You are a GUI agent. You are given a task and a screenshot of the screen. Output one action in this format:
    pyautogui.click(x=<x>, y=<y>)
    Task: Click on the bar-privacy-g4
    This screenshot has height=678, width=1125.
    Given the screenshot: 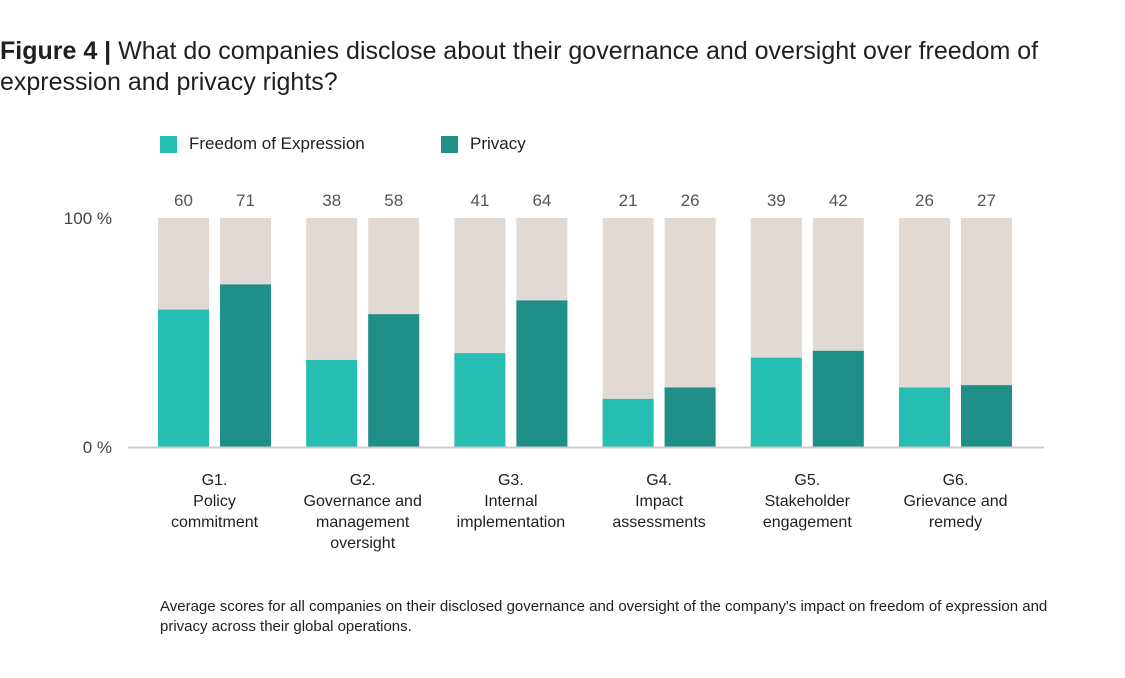 What is the action you would take?
    pyautogui.click(x=690, y=417)
    